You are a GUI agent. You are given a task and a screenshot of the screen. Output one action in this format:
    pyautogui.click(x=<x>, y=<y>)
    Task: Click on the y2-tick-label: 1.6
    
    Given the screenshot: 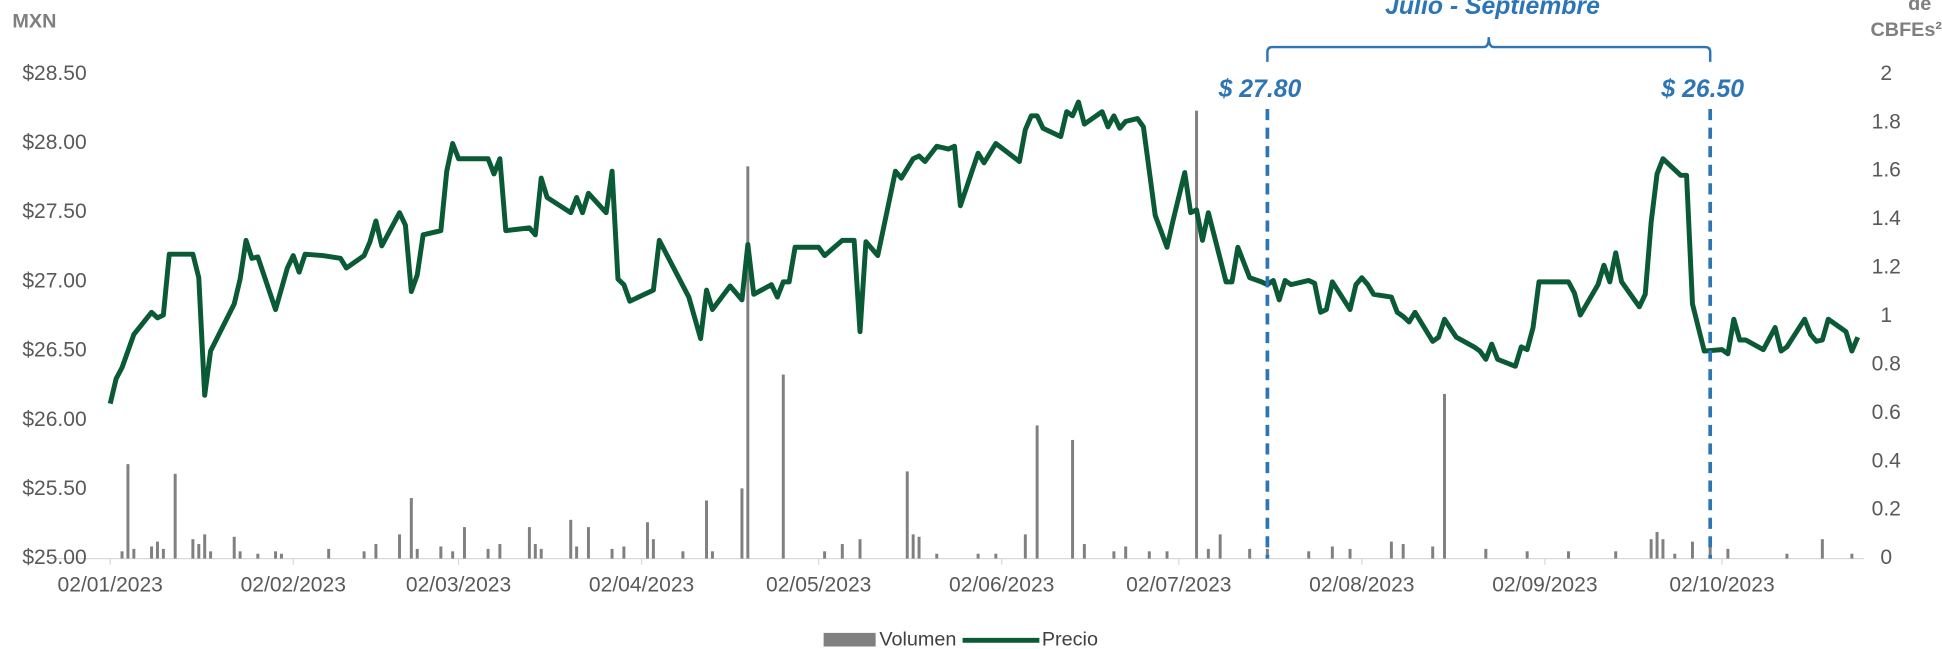 What is the action you would take?
    pyautogui.click(x=1886, y=170)
    